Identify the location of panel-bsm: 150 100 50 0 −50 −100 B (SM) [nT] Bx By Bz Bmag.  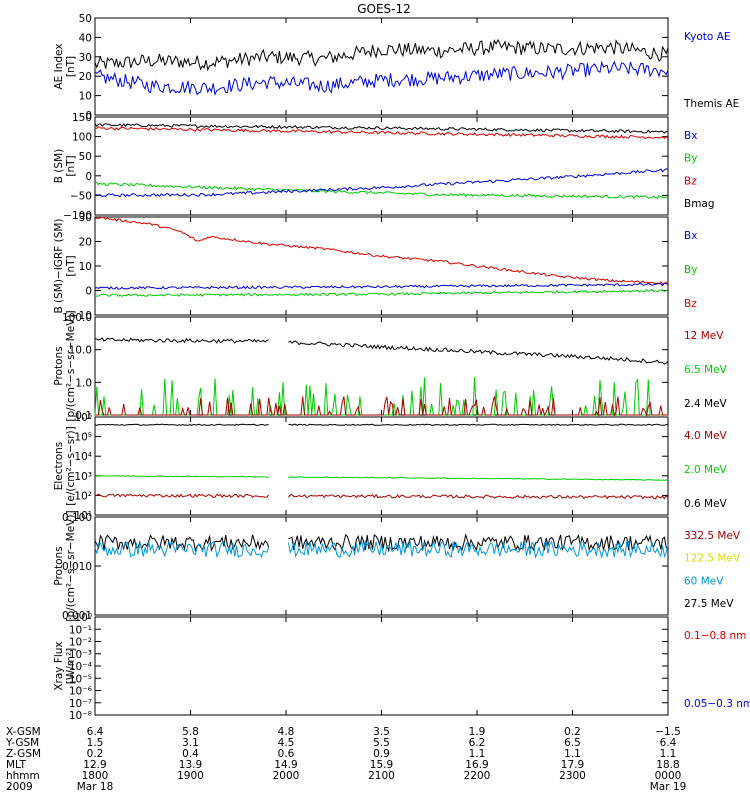
(384, 167).